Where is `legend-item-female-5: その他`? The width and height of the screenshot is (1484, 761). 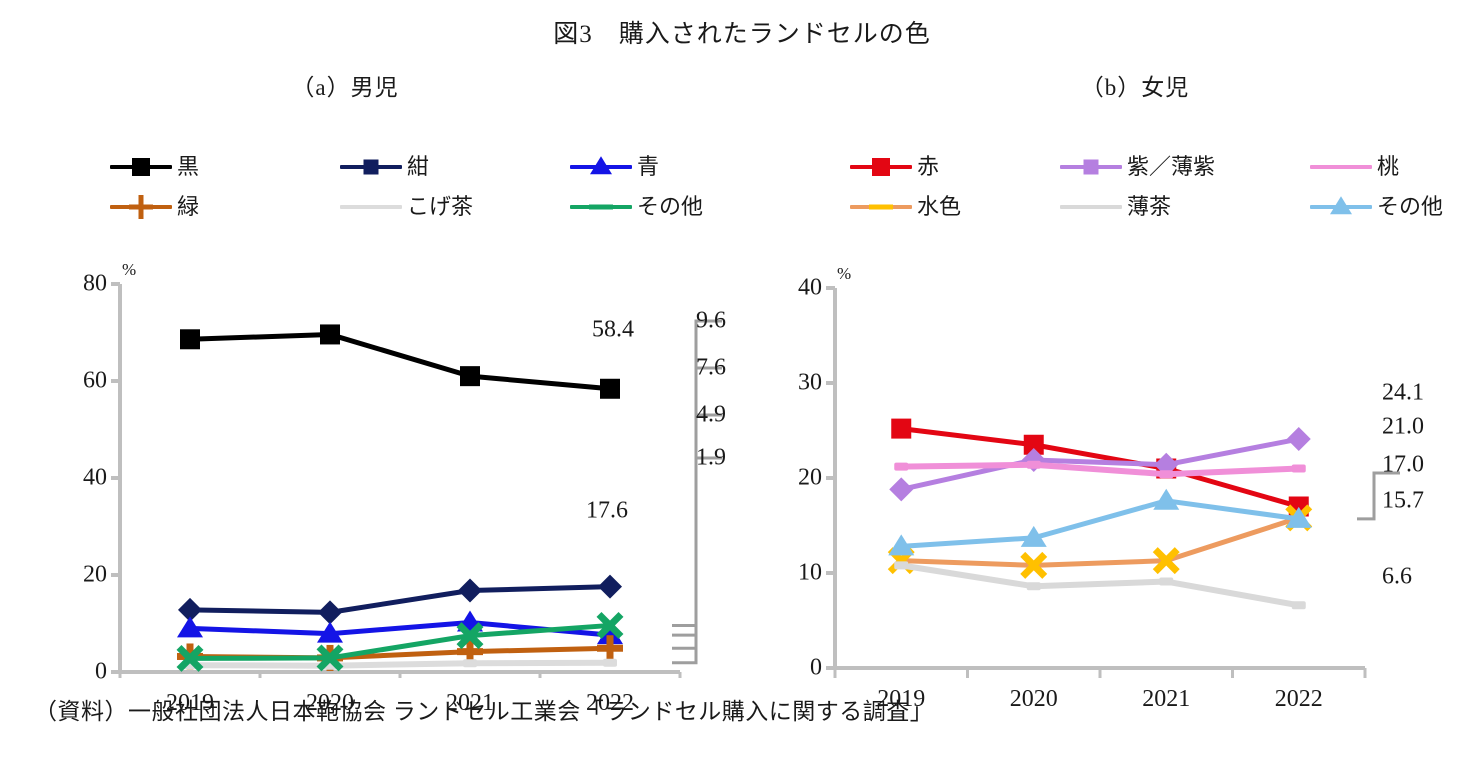
legend-item-female-5: その他 is located at coordinates (1397, 207).